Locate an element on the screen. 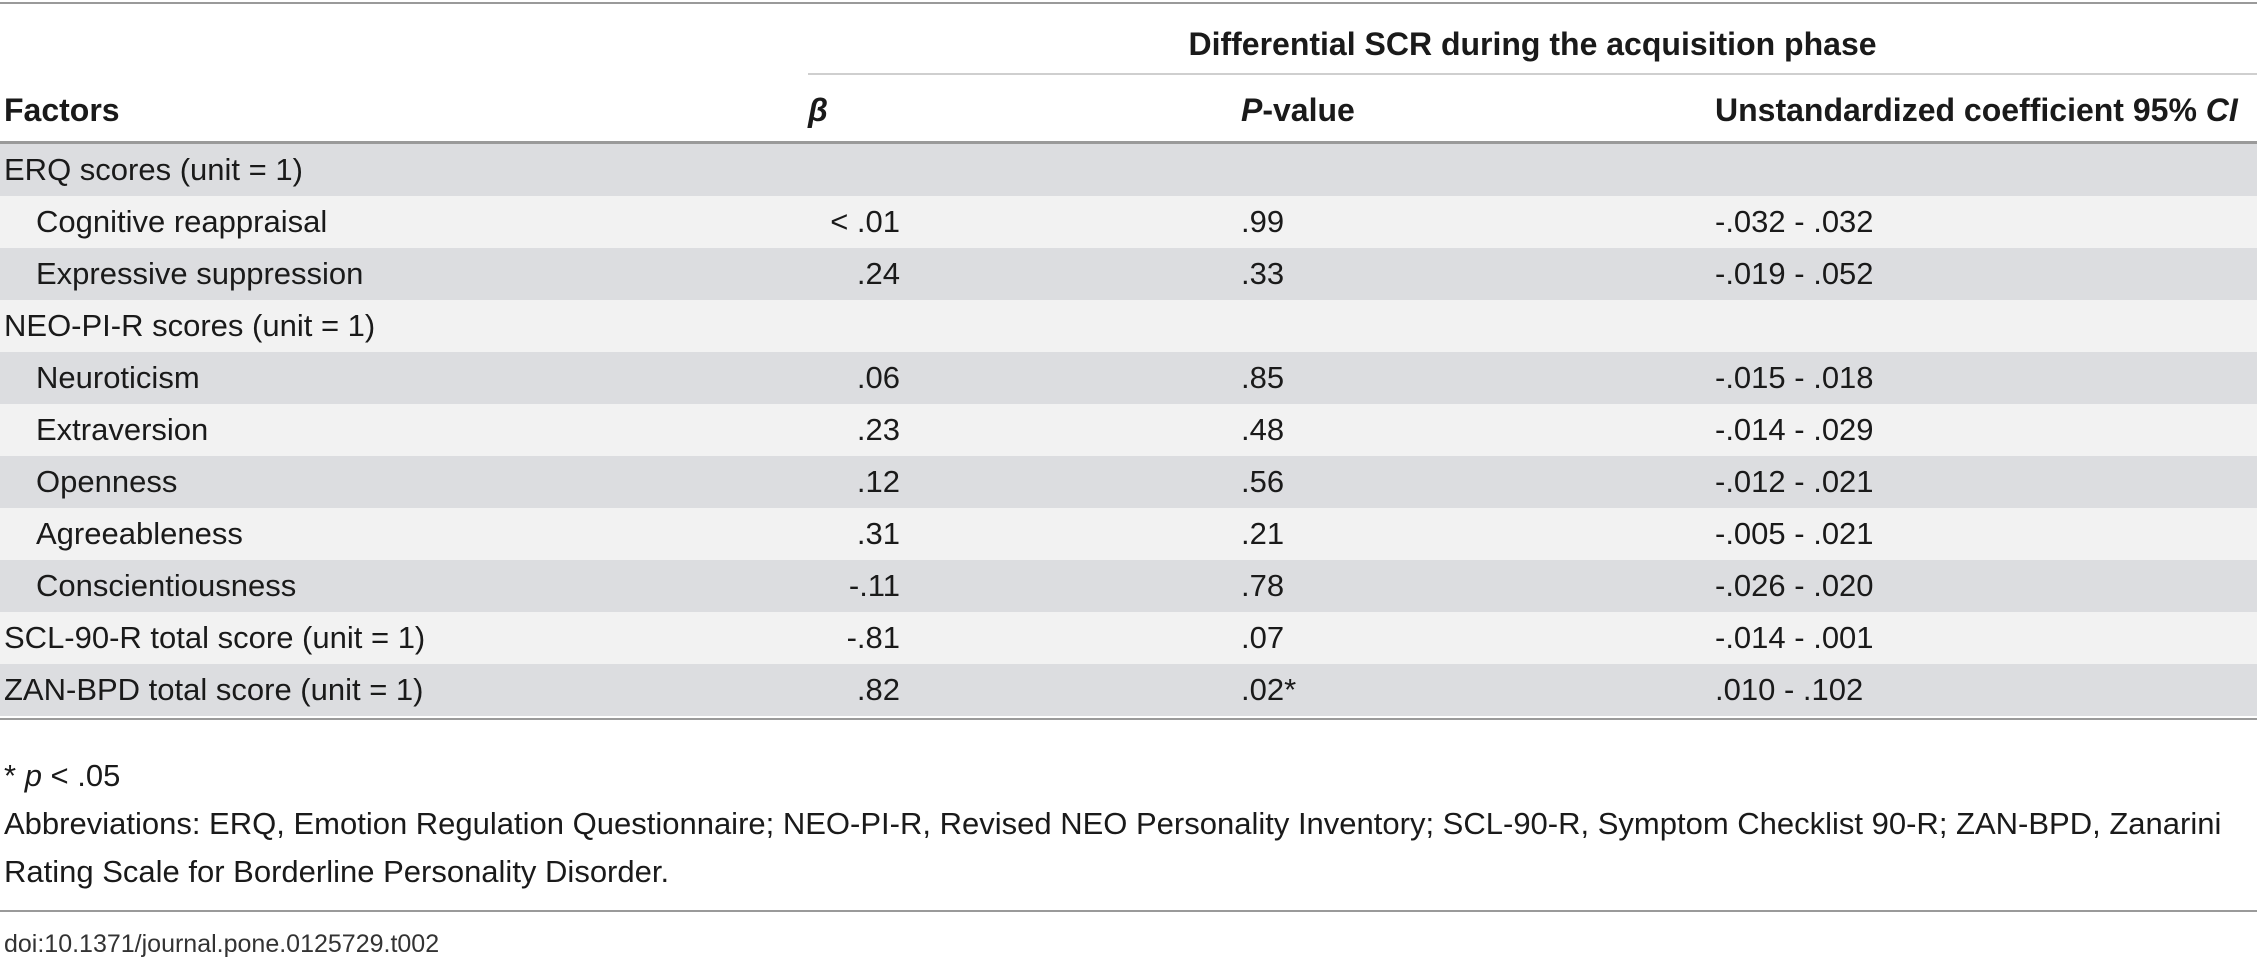  spanning-header-rule is located at coordinates (1532, 74).